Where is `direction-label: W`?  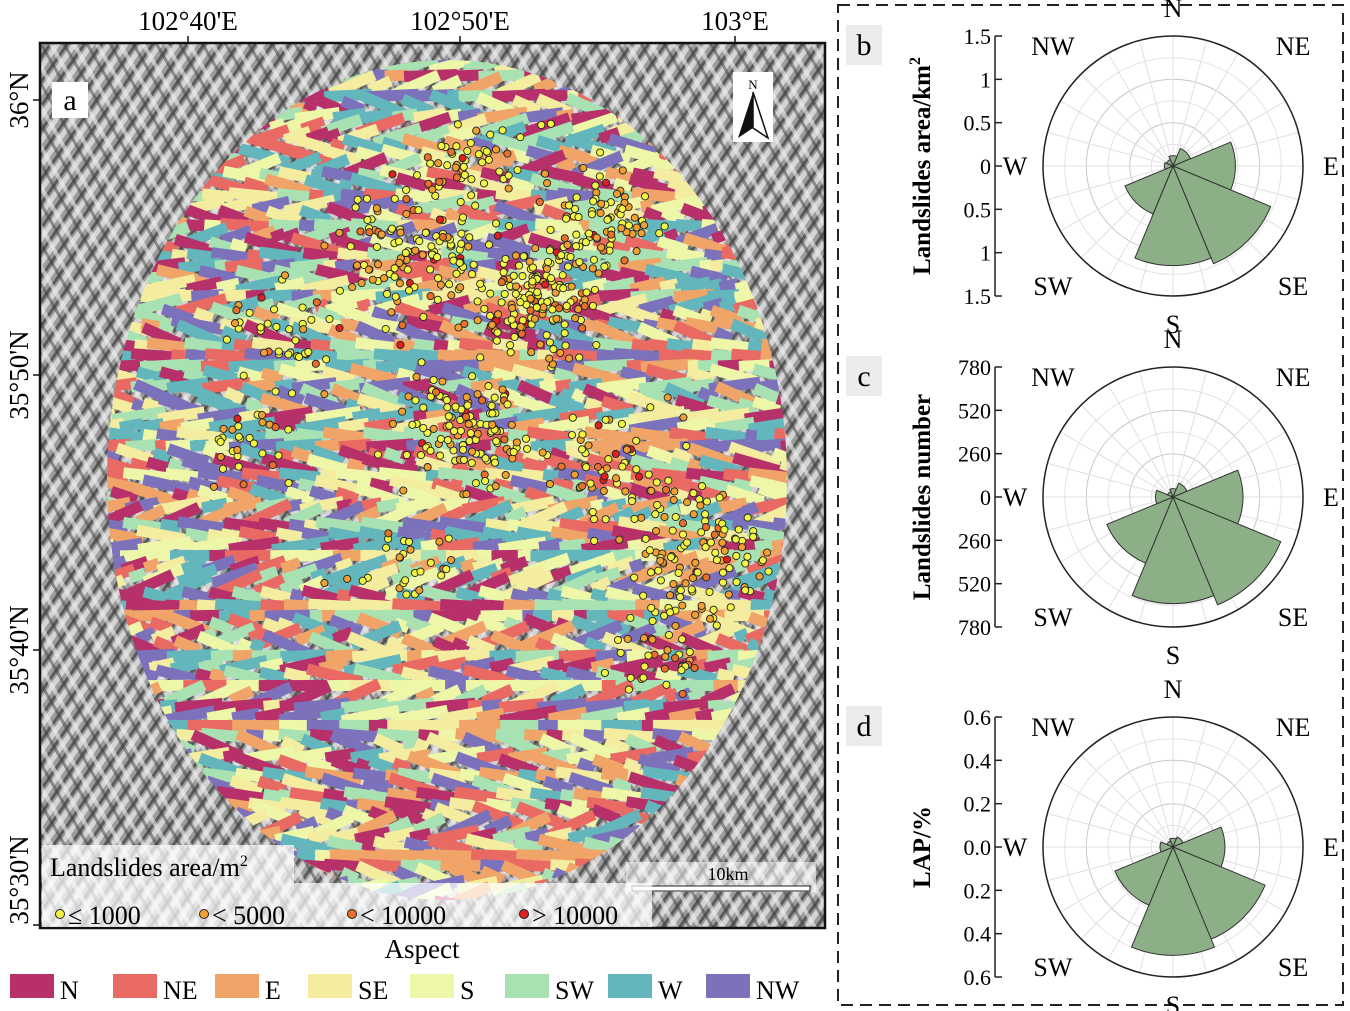 direction-label: W is located at coordinates (1015, 497).